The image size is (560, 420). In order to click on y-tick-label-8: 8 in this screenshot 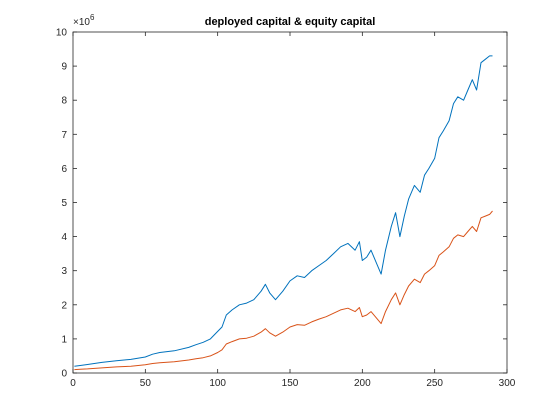, I will do `click(64, 101)`.